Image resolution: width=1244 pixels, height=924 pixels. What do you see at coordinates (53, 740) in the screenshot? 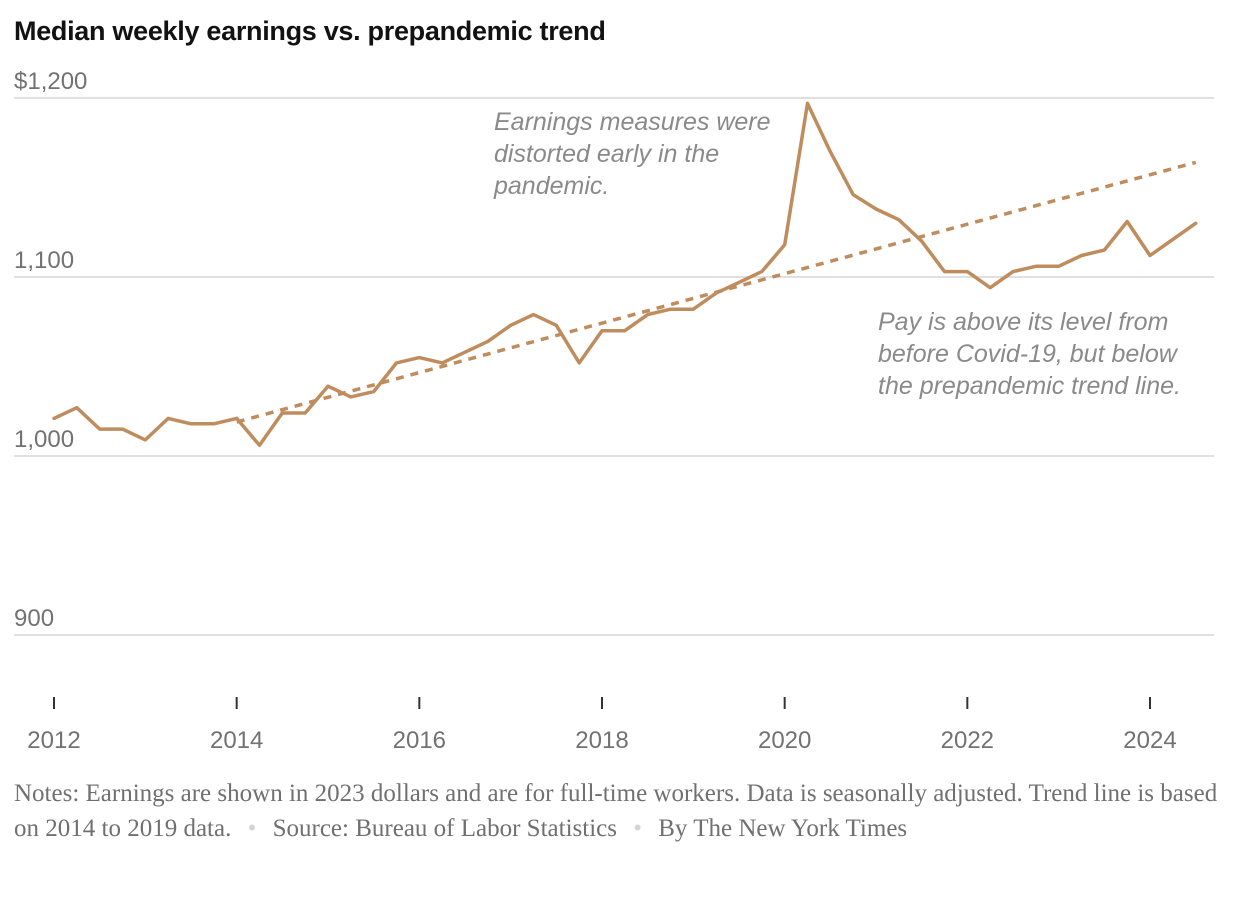
I see `x-tick-label-2012: 2012` at bounding box center [53, 740].